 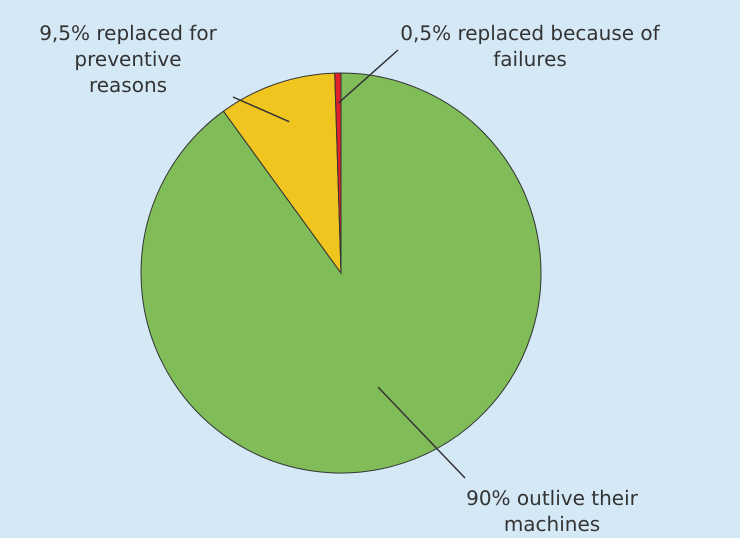 What do you see at coordinates (552, 511) in the screenshot?
I see `slice-label: 90% outlive their machines` at bounding box center [552, 511].